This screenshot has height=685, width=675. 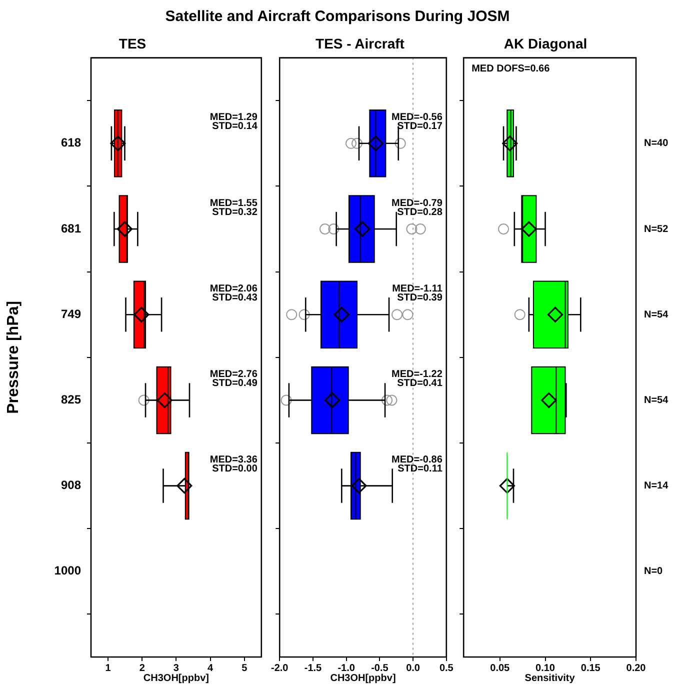 I want to click on x-tick-label: 1, so click(x=108, y=668).